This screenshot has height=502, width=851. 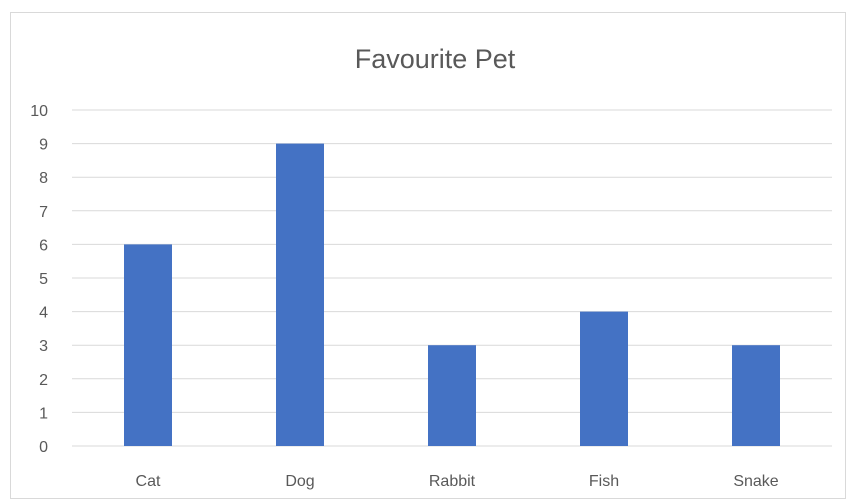 What do you see at coordinates (452, 481) in the screenshot?
I see `x-tick-label-rabbit: Rabbit` at bounding box center [452, 481].